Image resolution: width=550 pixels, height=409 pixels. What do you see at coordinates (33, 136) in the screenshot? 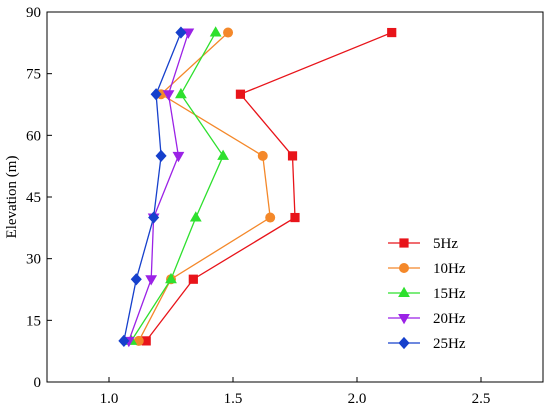
I see `y-tick-label: 60` at bounding box center [33, 136].